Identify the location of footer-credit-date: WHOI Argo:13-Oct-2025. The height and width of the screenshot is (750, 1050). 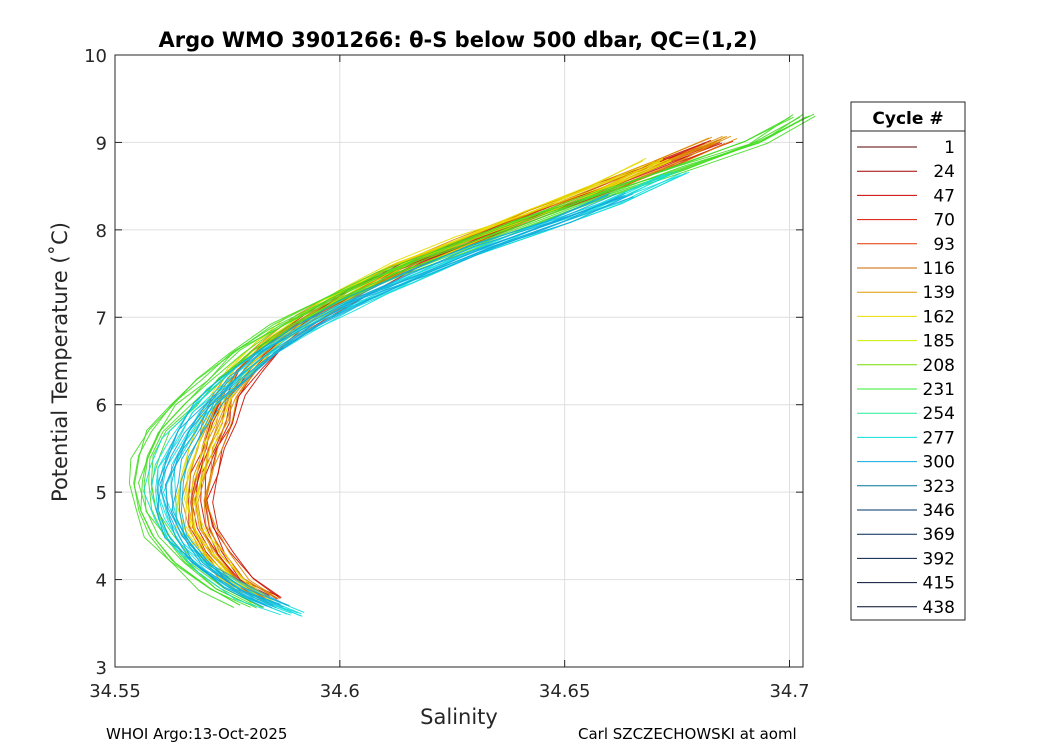
(197, 734).